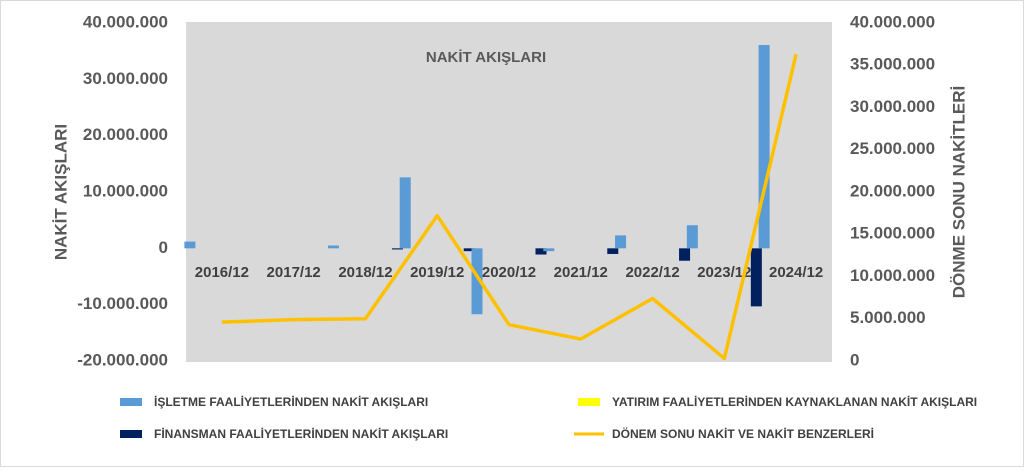  What do you see at coordinates (724, 272) in the screenshot?
I see `x-tick-label: 2023/12` at bounding box center [724, 272].